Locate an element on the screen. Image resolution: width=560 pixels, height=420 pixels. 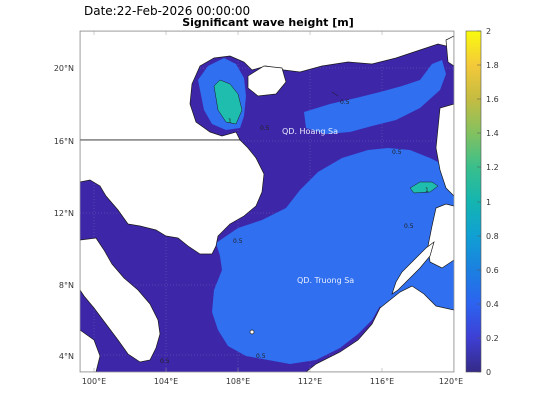
land-luzon is located at coordinates (444, 150).